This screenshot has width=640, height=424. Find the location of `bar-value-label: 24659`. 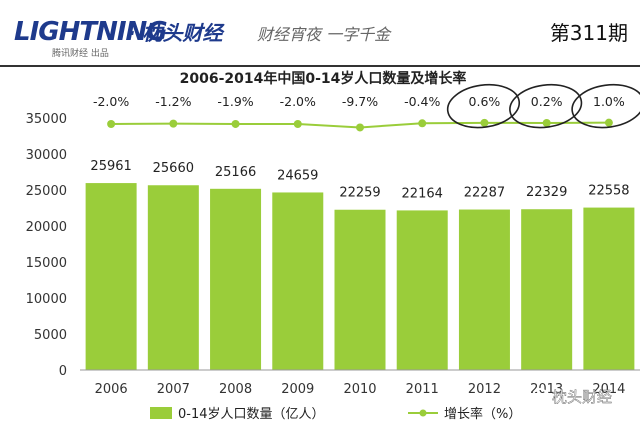

bar-value-label: 24659 is located at coordinates (297, 175).